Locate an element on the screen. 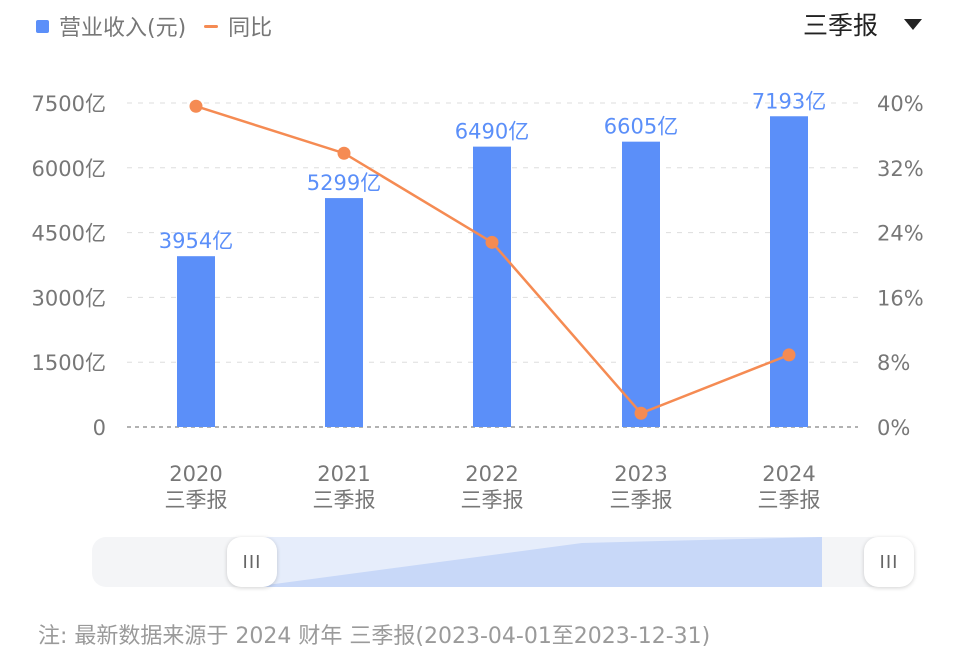 Image resolution: width=960 pixels, height=658 pixels. y-right-tick-label: 0% is located at coordinates (893, 428).